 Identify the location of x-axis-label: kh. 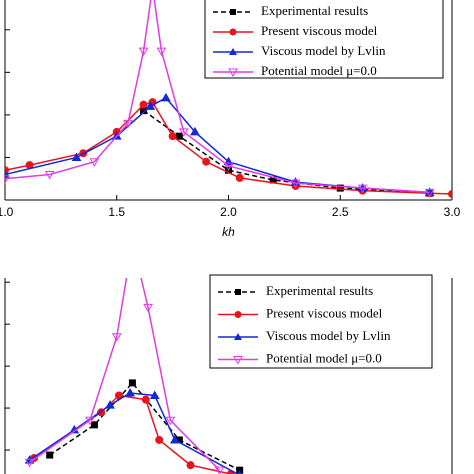
(228, 232).